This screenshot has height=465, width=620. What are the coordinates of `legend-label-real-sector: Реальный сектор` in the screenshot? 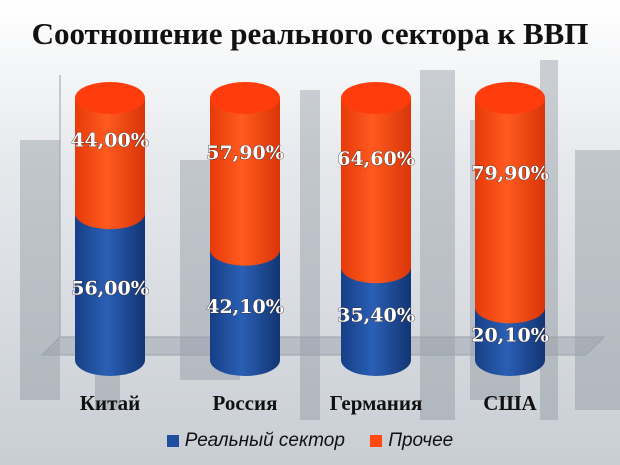 It's located at (264, 440).